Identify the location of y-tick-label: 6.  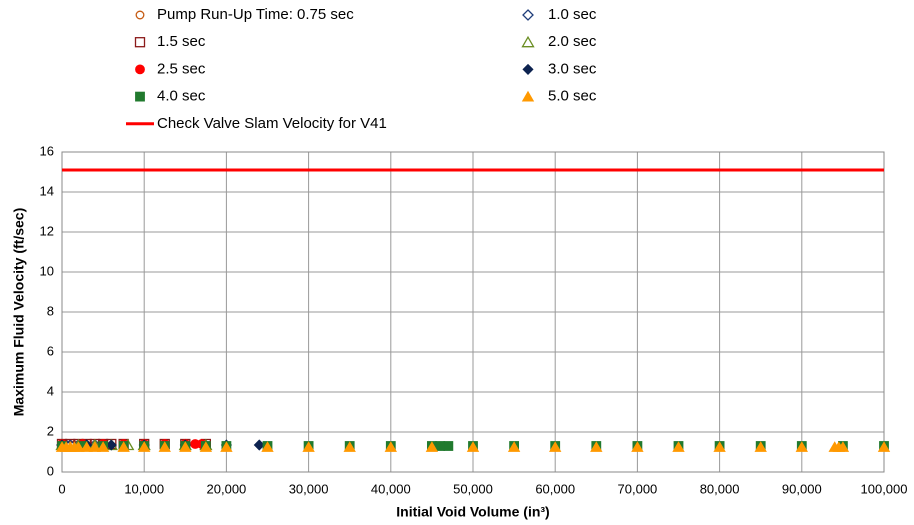
(50, 350).